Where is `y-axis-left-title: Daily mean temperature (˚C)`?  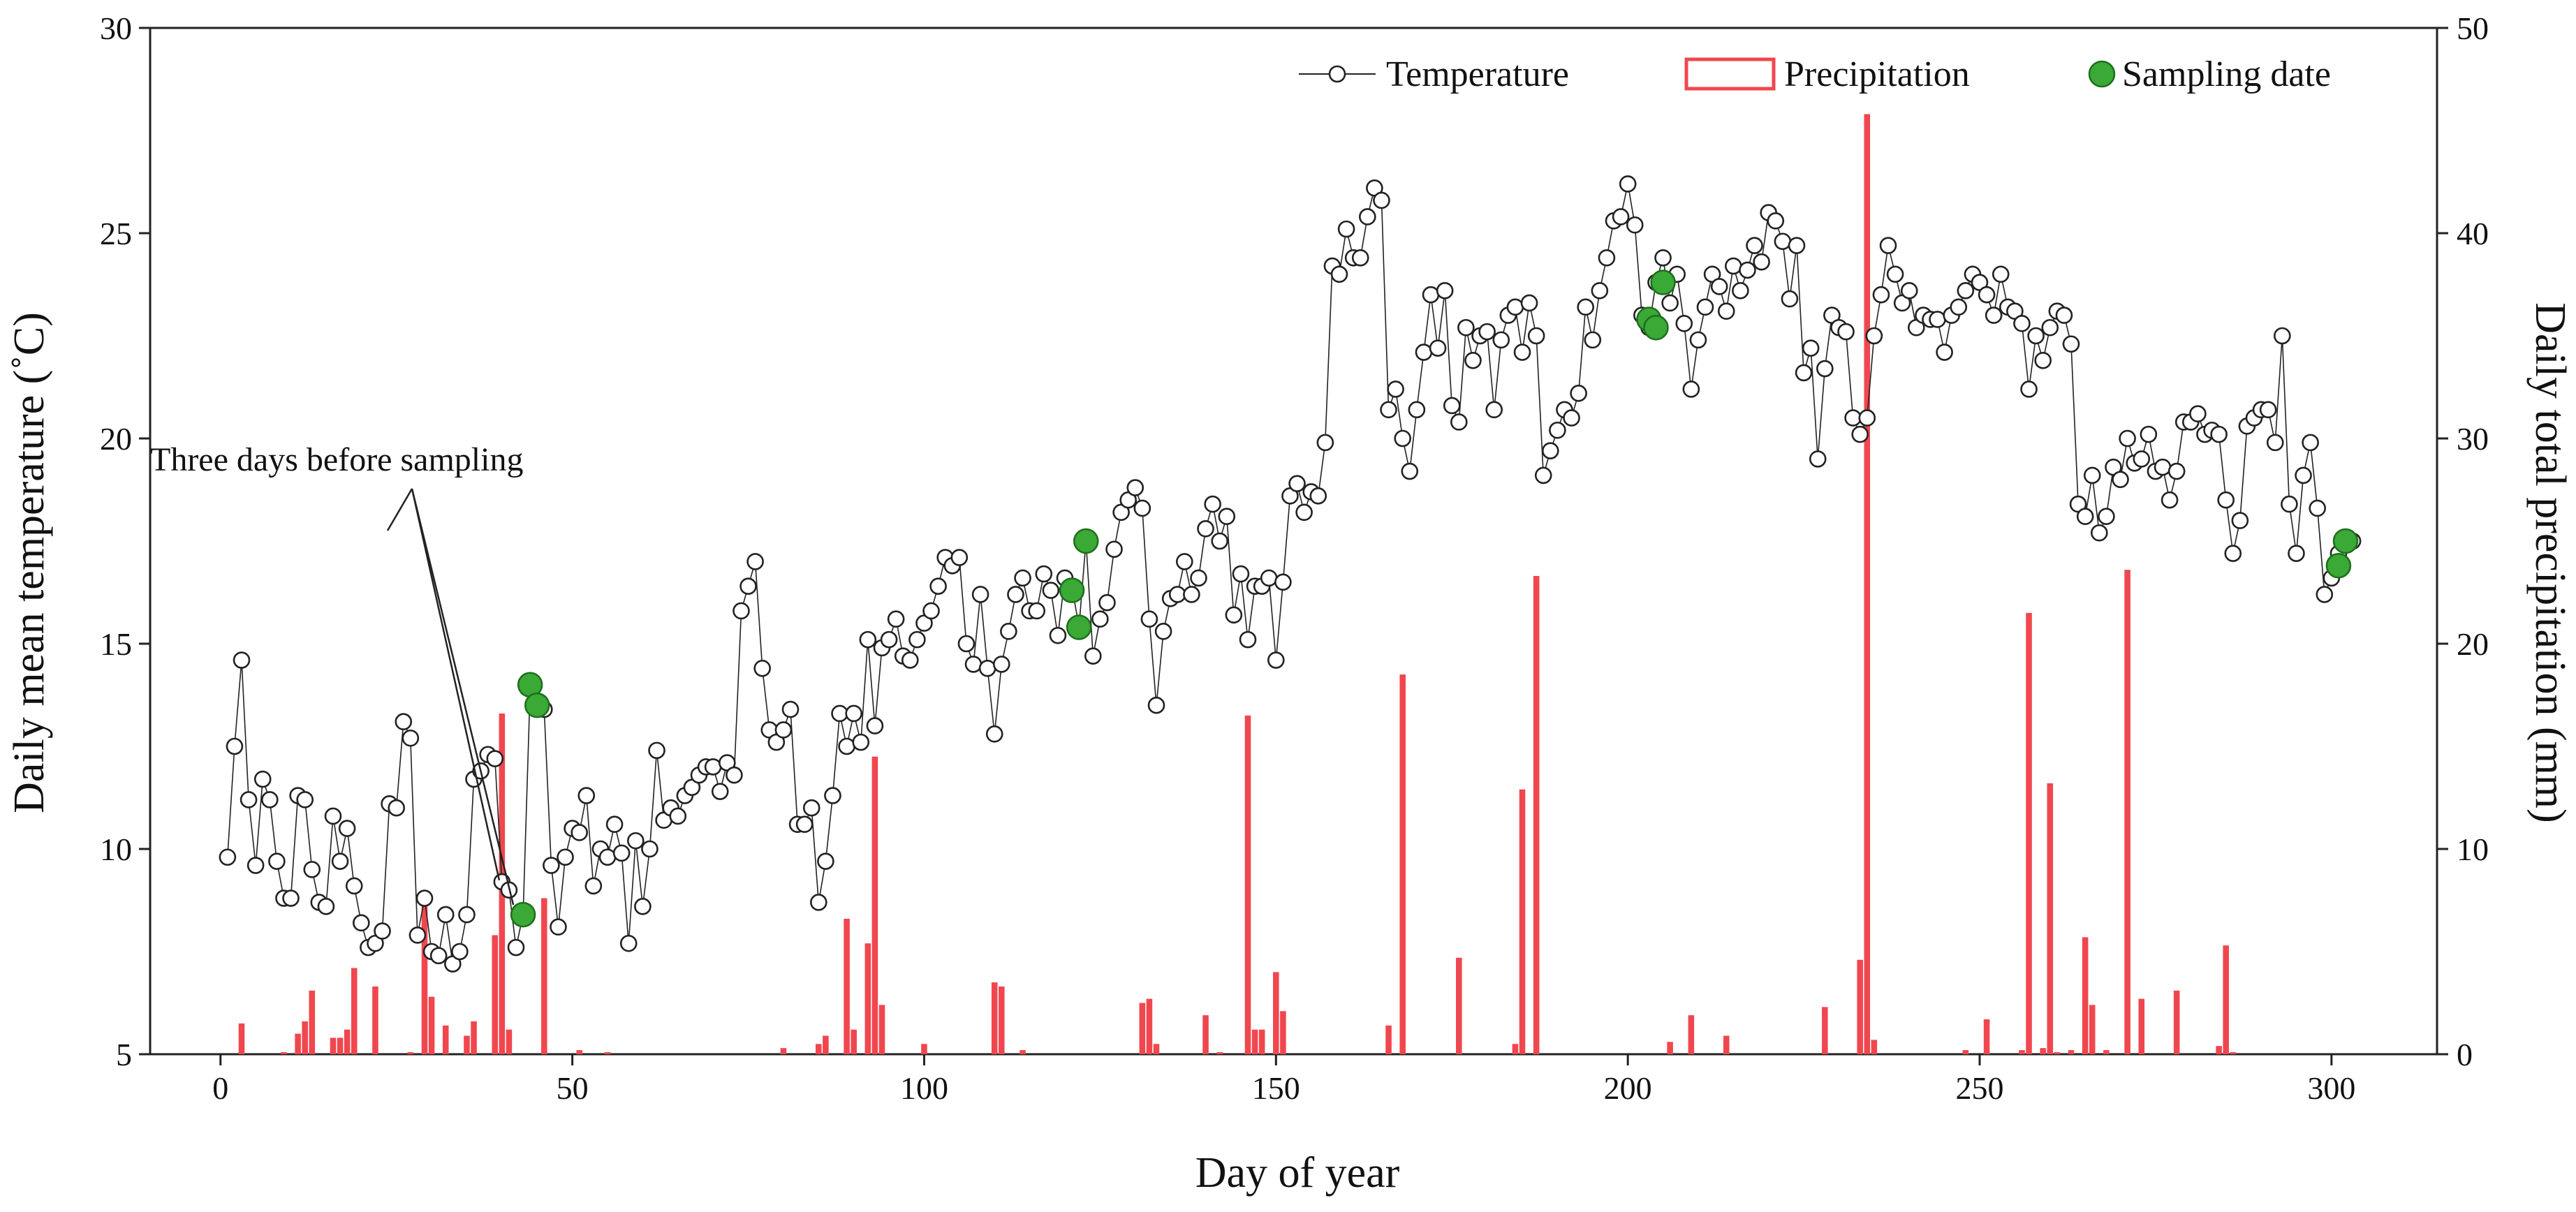
y-axis-left-title: Daily mean temperature (˚C) is located at coordinates (30, 562).